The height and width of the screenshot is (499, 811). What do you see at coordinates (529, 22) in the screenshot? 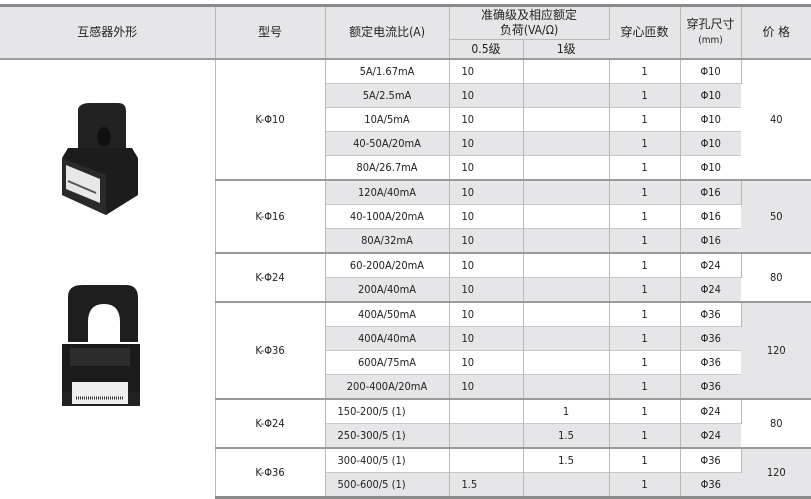
I see `header-accuracy: 准确级及相应额定 负荷(VA/Ω)` at bounding box center [529, 22].